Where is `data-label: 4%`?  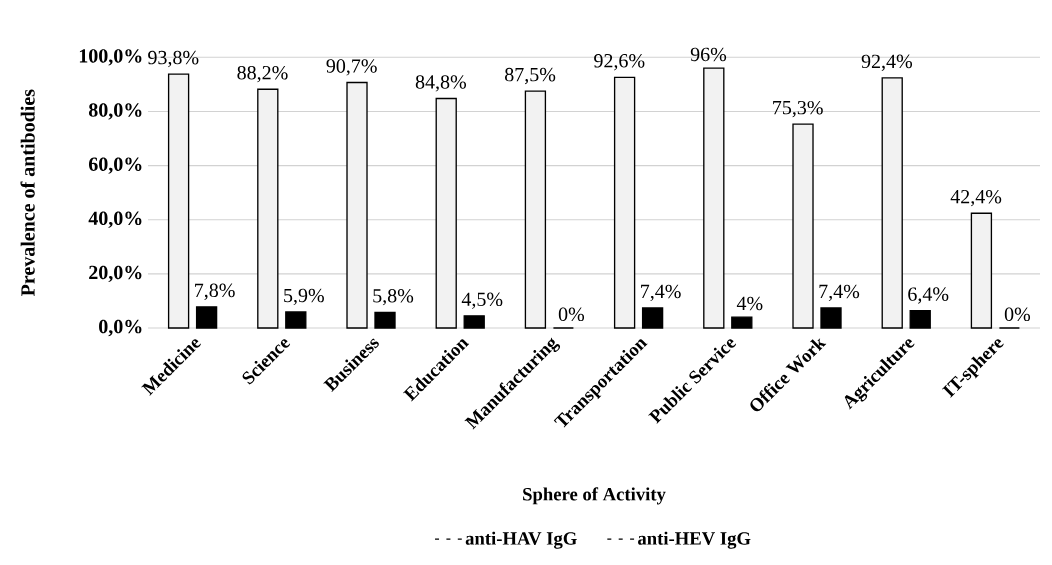
data-label: 4% is located at coordinates (749, 303).